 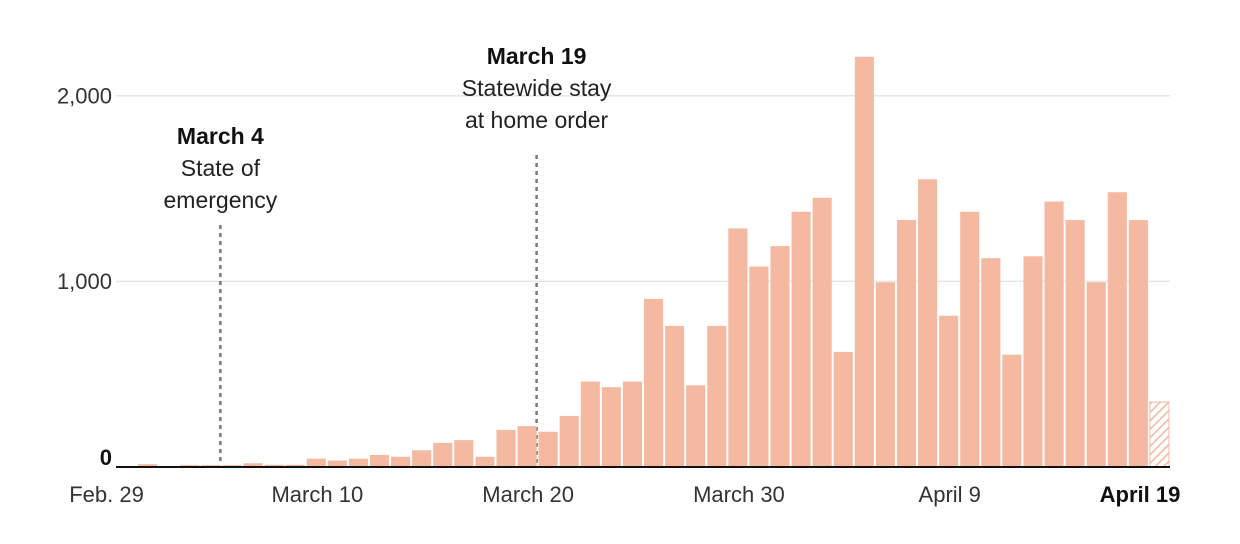 What do you see at coordinates (317, 494) in the screenshot?
I see `x-tick-label: March 10` at bounding box center [317, 494].